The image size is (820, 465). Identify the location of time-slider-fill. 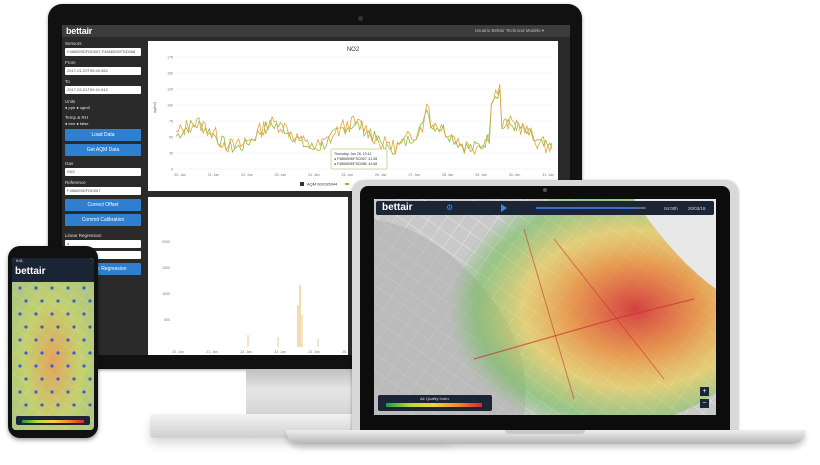
(586, 208).